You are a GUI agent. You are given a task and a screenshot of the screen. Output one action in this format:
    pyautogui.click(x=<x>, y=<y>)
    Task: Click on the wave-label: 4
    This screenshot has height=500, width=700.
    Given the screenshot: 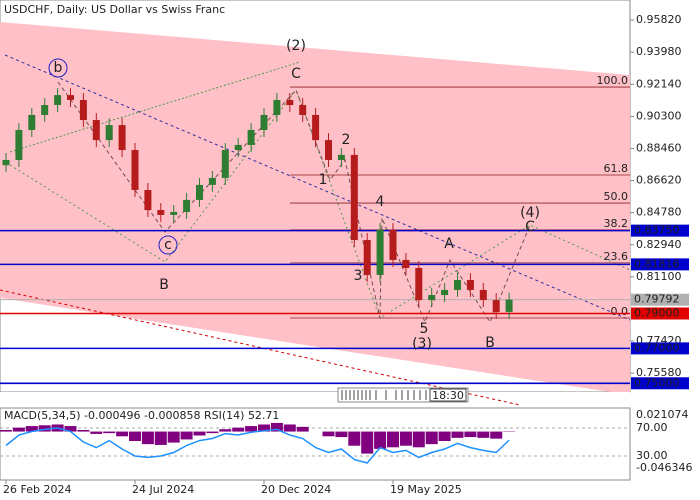 What is the action you would take?
    pyautogui.click(x=380, y=202)
    